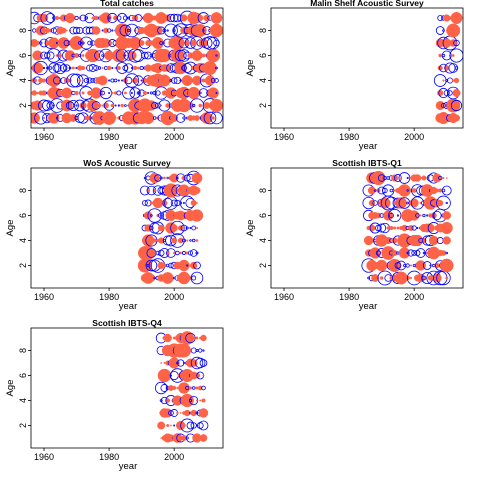 Image resolution: width=480 pixels, height=480 pixels. What do you see at coordinates (44, 457) in the screenshot?
I see `x-tick-label: 1960` at bounding box center [44, 457].